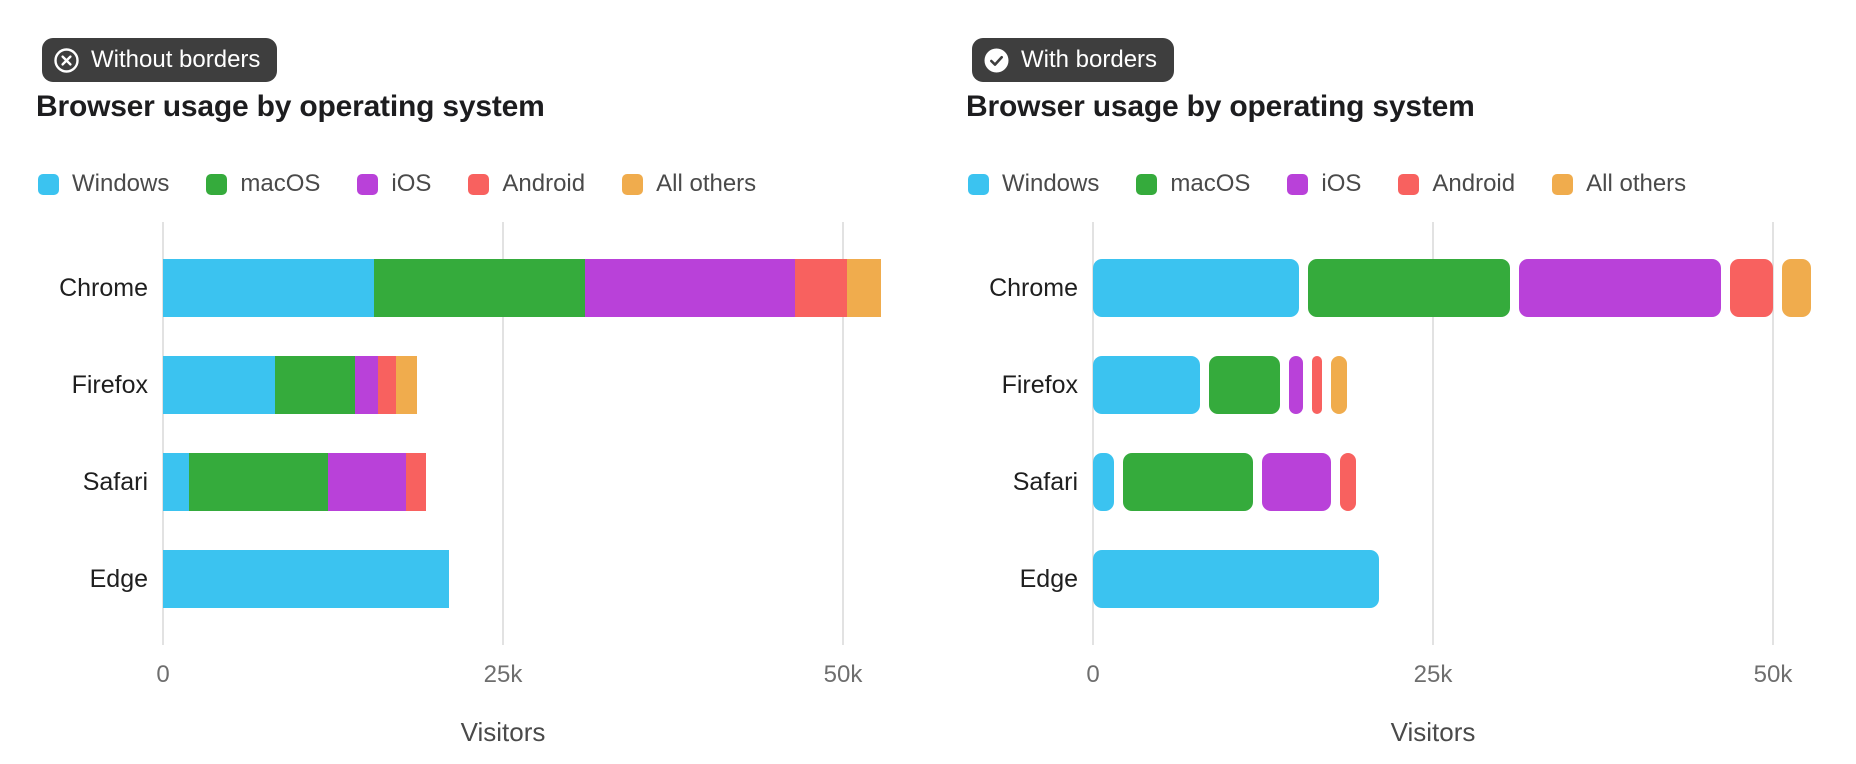  I want to click on x-circle-icon, so click(66, 60).